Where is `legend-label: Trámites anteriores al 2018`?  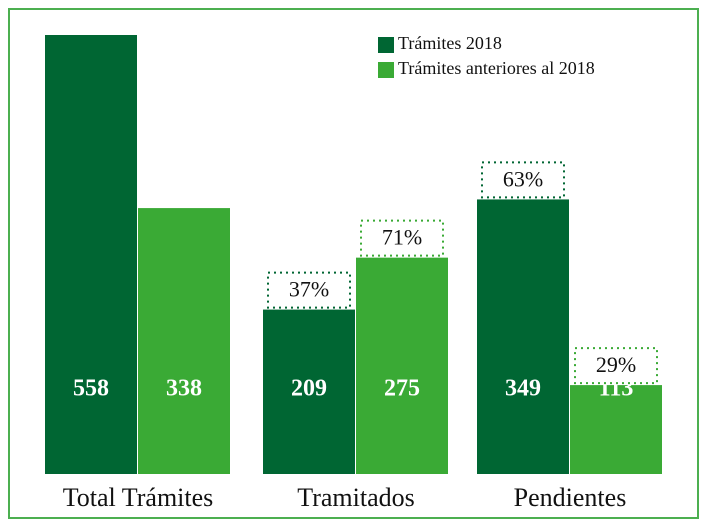 legend-label: Trámites anteriores al 2018 is located at coordinates (496, 68).